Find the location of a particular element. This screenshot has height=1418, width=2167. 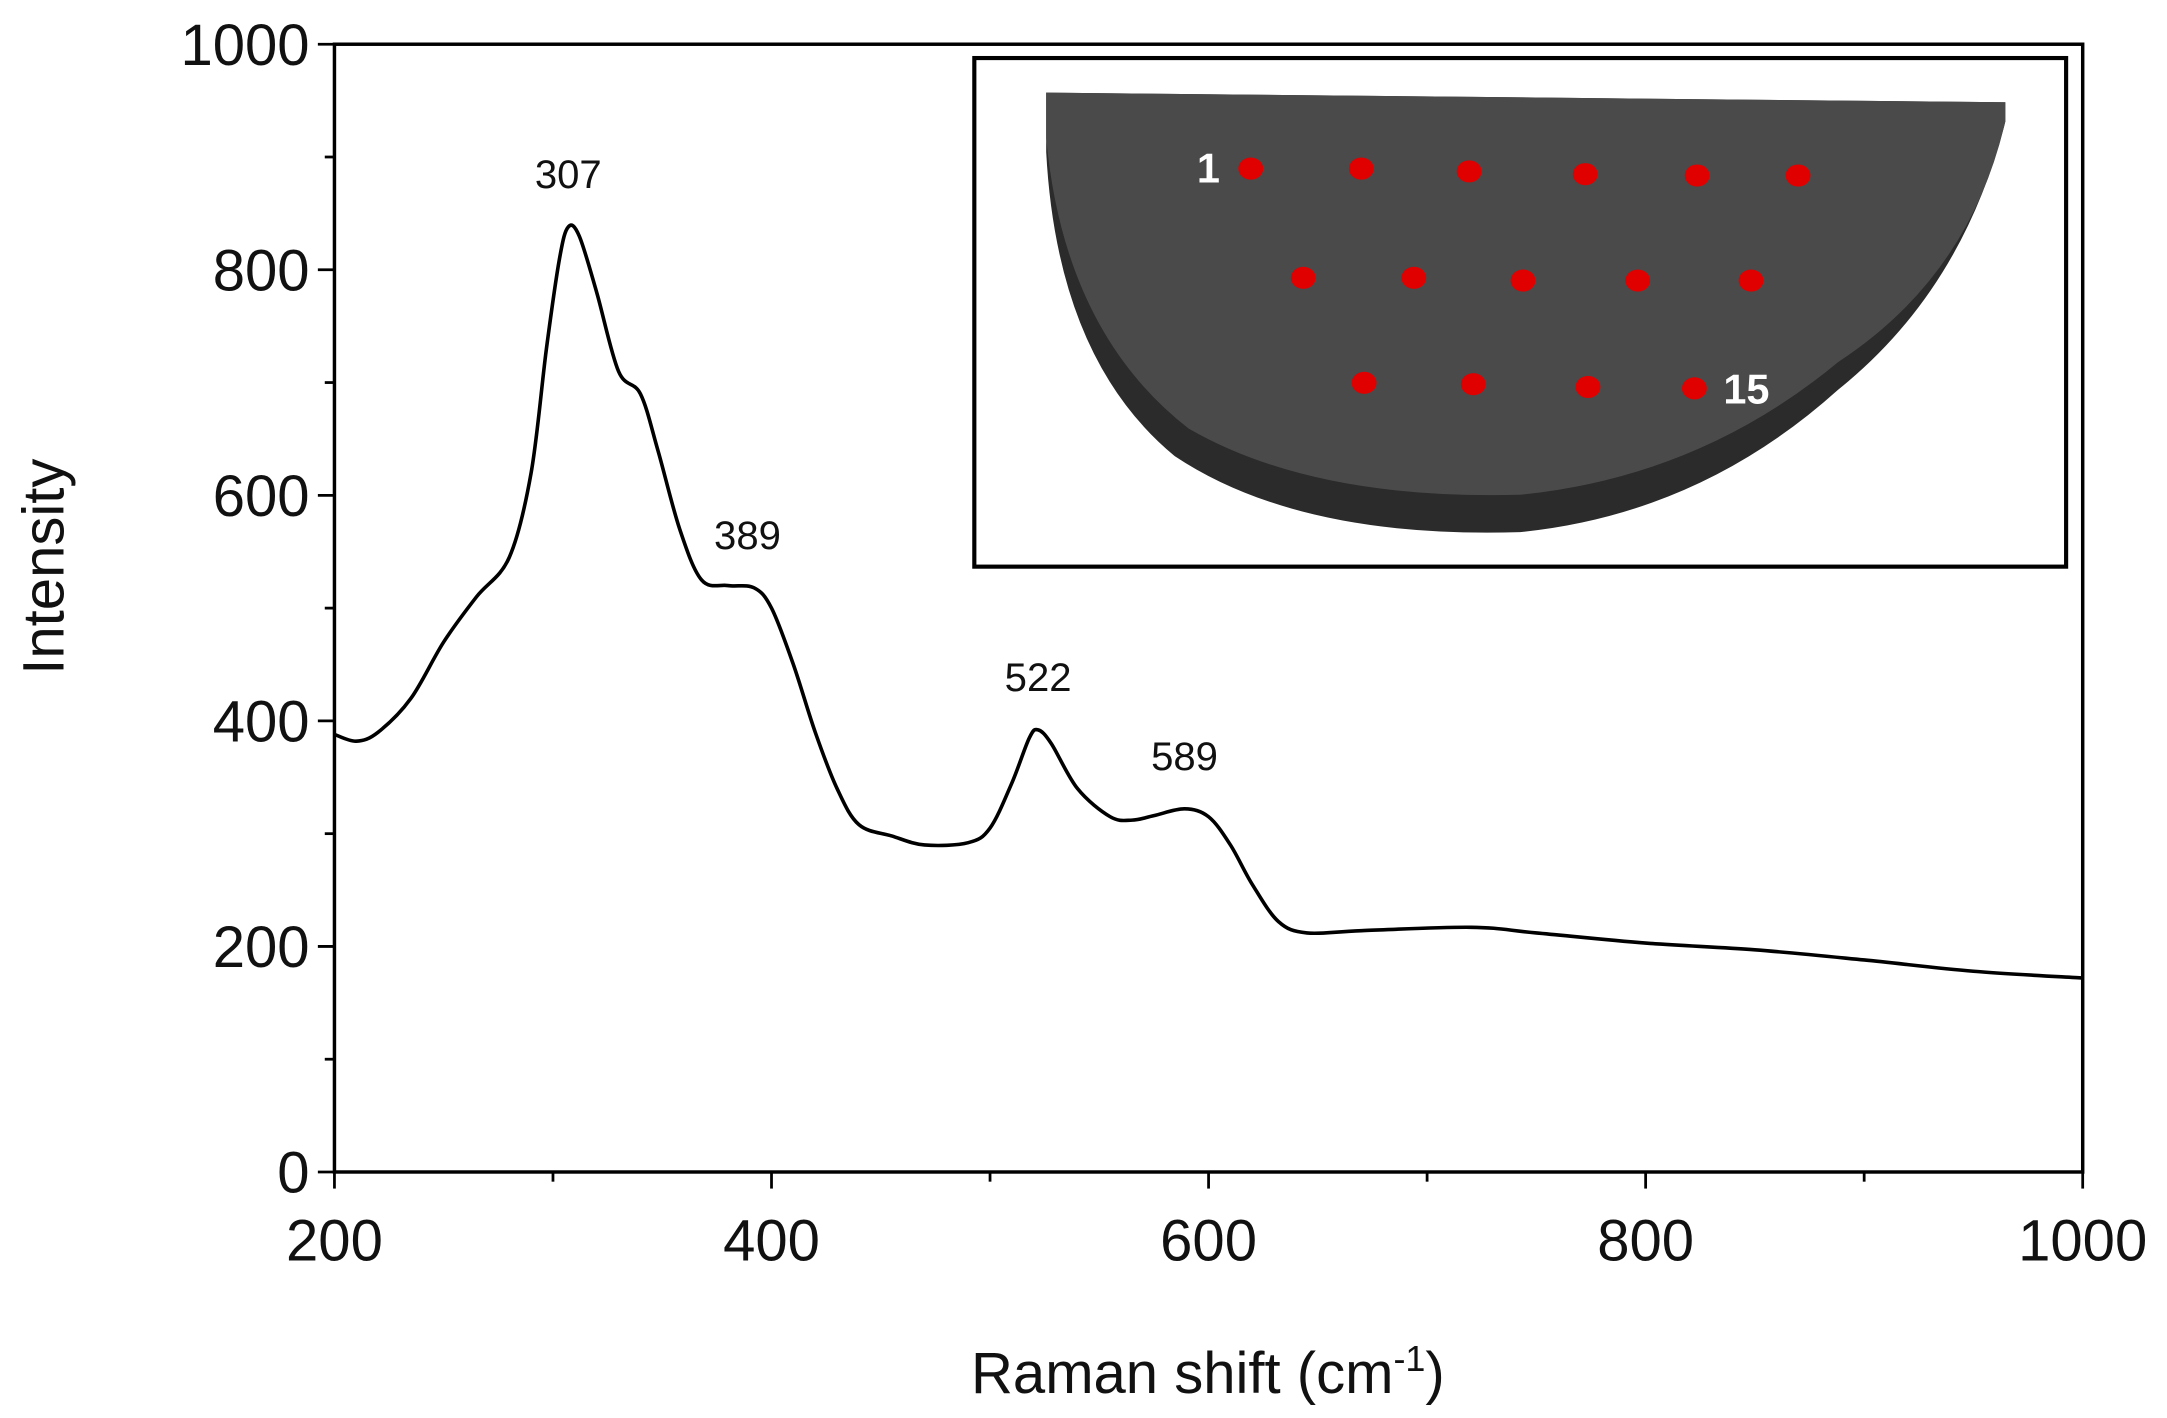

disc-top-surface is located at coordinates (1526, 294).